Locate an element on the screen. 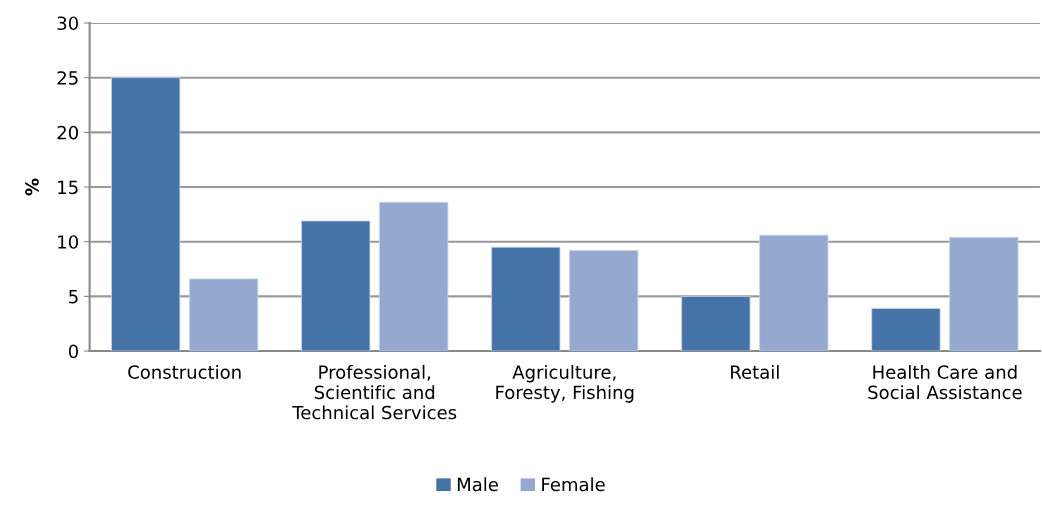  y-tick-label: 15 is located at coordinates (68, 187).